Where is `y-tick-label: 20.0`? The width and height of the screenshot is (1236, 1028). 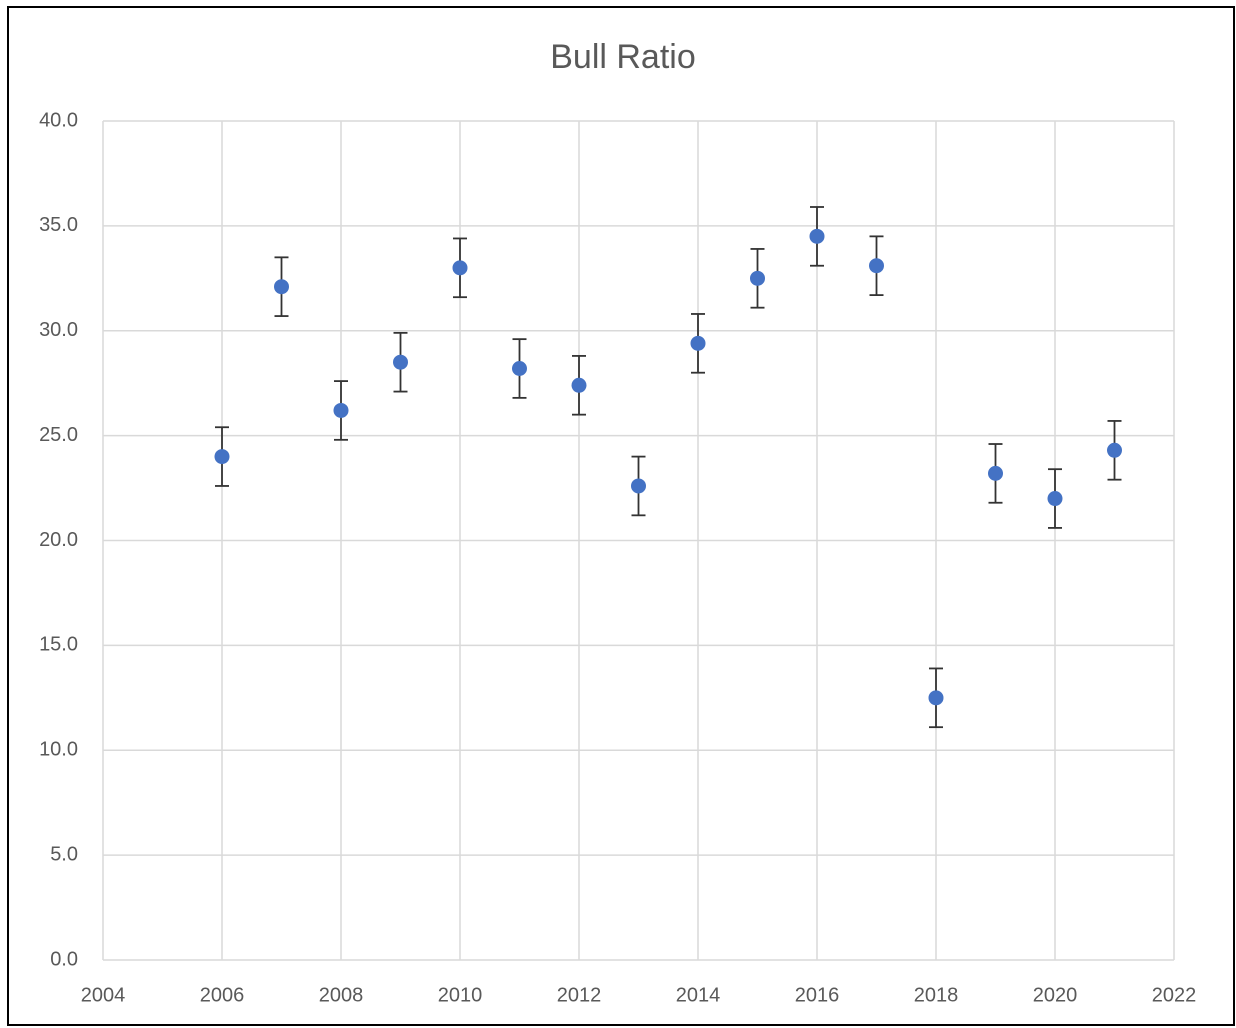
y-tick-label: 20.0 is located at coordinates (58, 540).